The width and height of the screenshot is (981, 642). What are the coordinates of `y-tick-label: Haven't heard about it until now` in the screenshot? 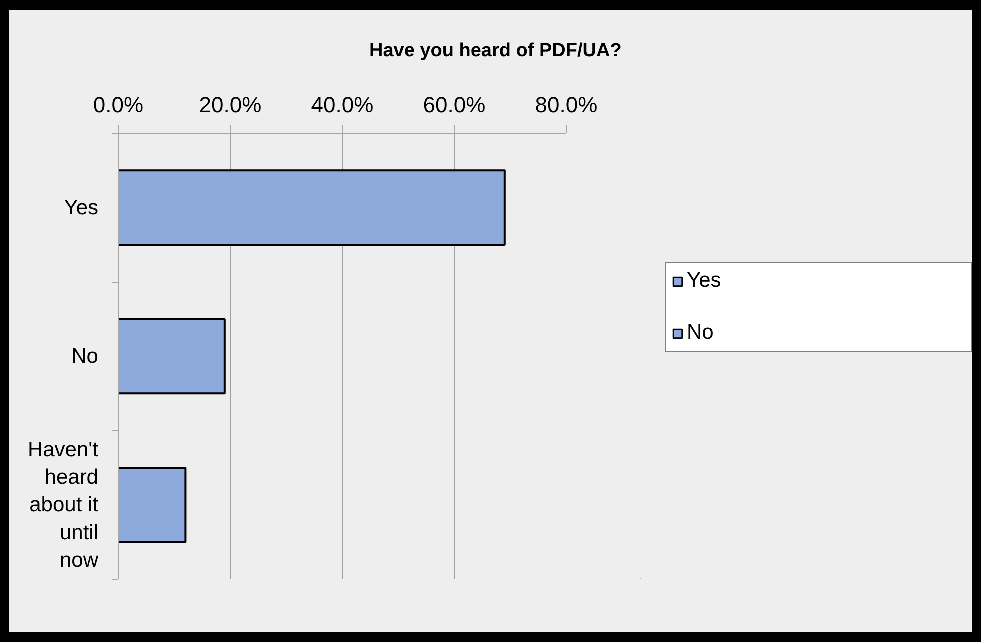 It's located at (64, 505).